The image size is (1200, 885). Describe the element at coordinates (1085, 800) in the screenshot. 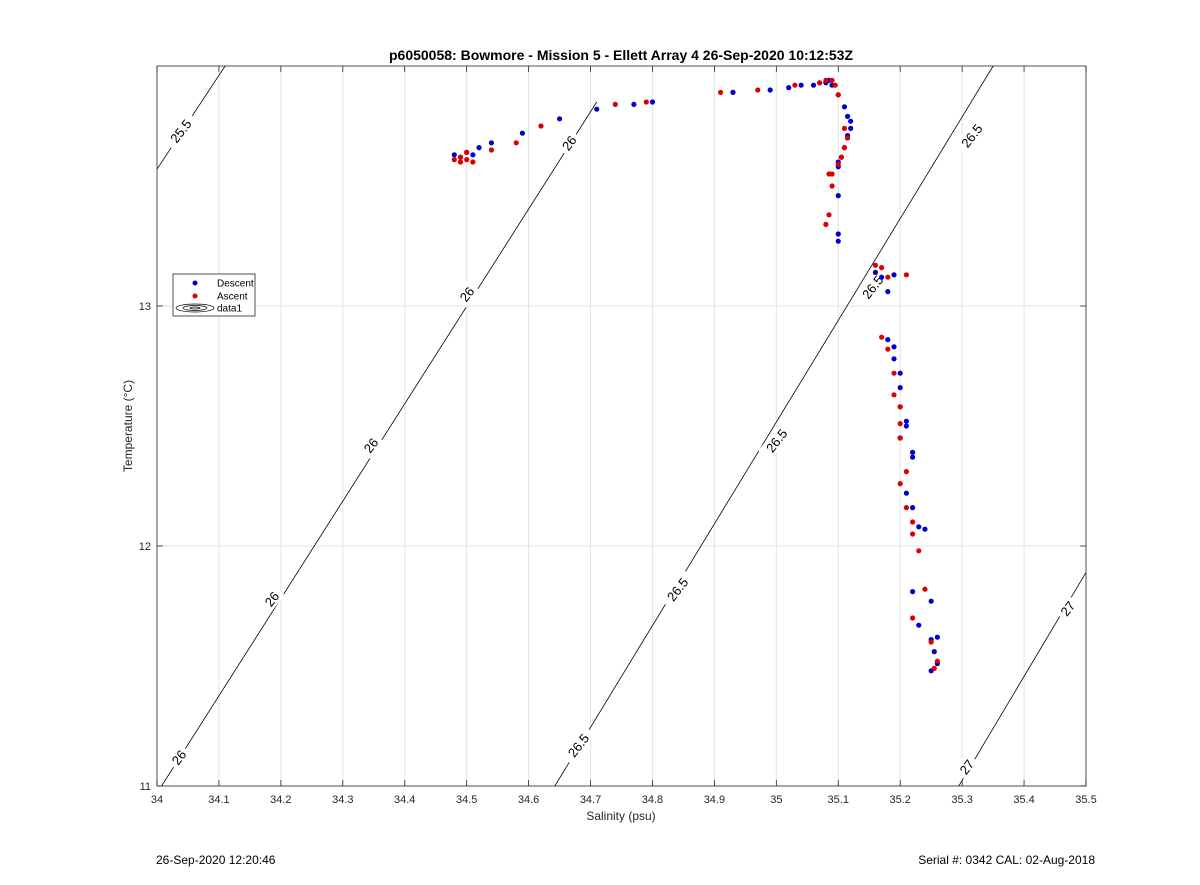

I see `x-tick-label: 35.5` at that location.